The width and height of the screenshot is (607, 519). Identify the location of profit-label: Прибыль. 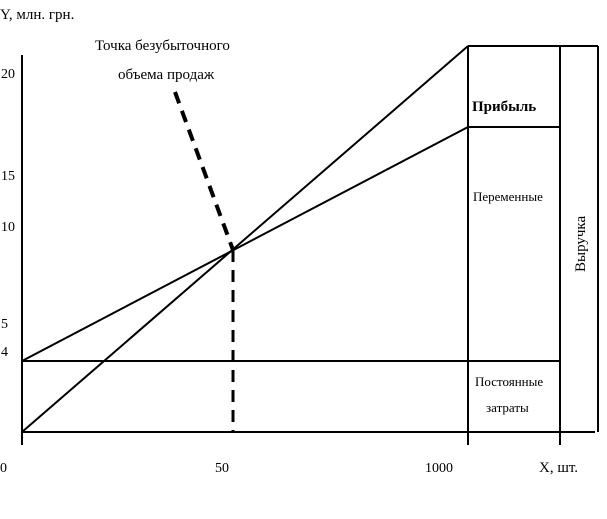
(504, 107).